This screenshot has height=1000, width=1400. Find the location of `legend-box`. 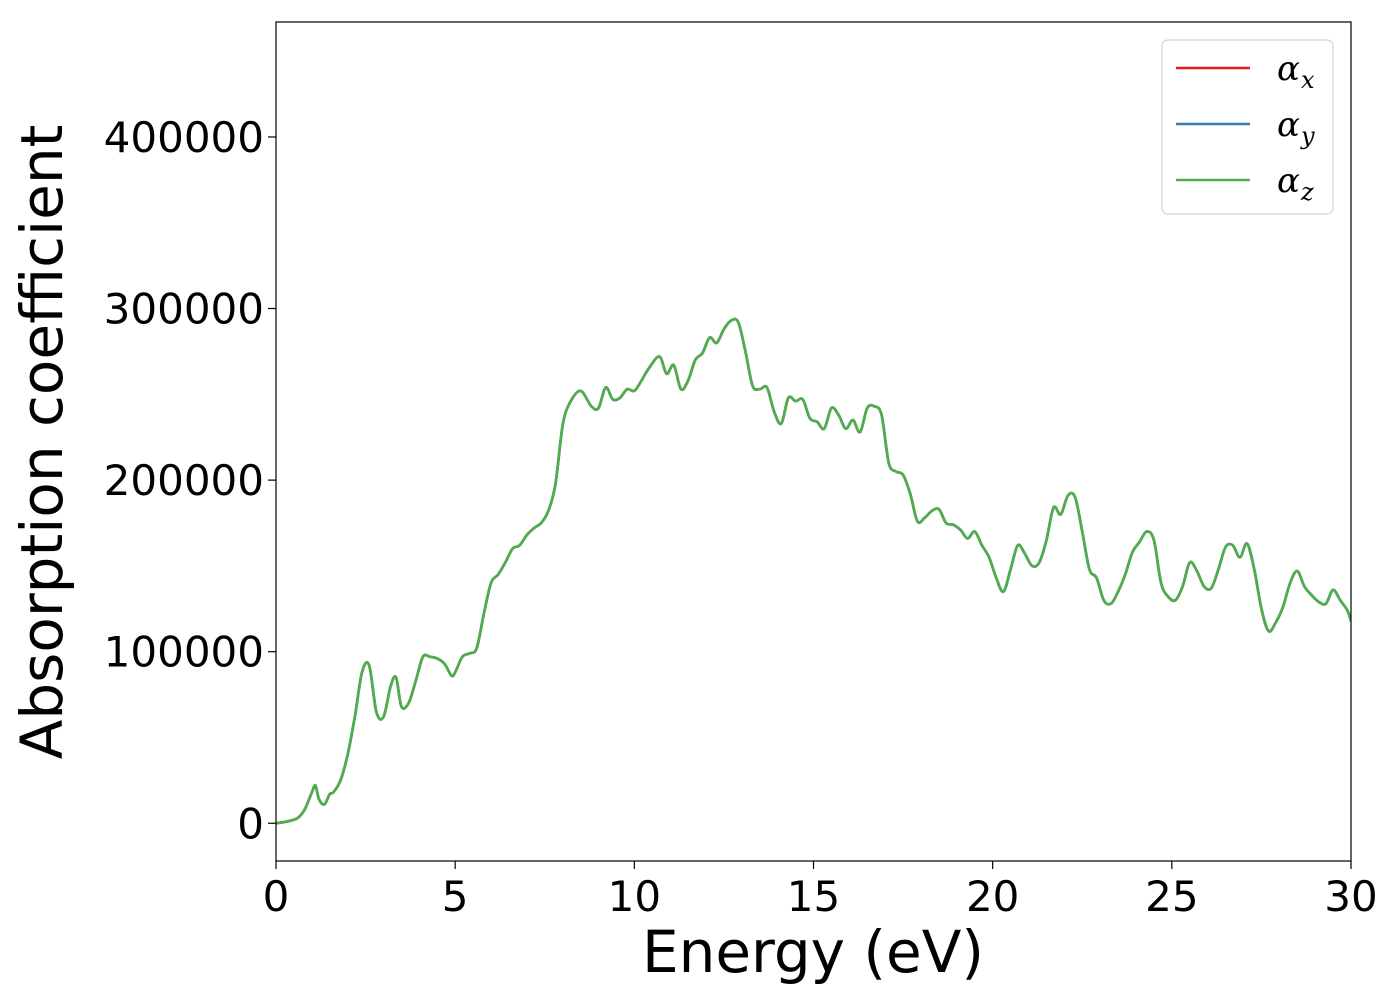

legend-box is located at coordinates (1247, 127).